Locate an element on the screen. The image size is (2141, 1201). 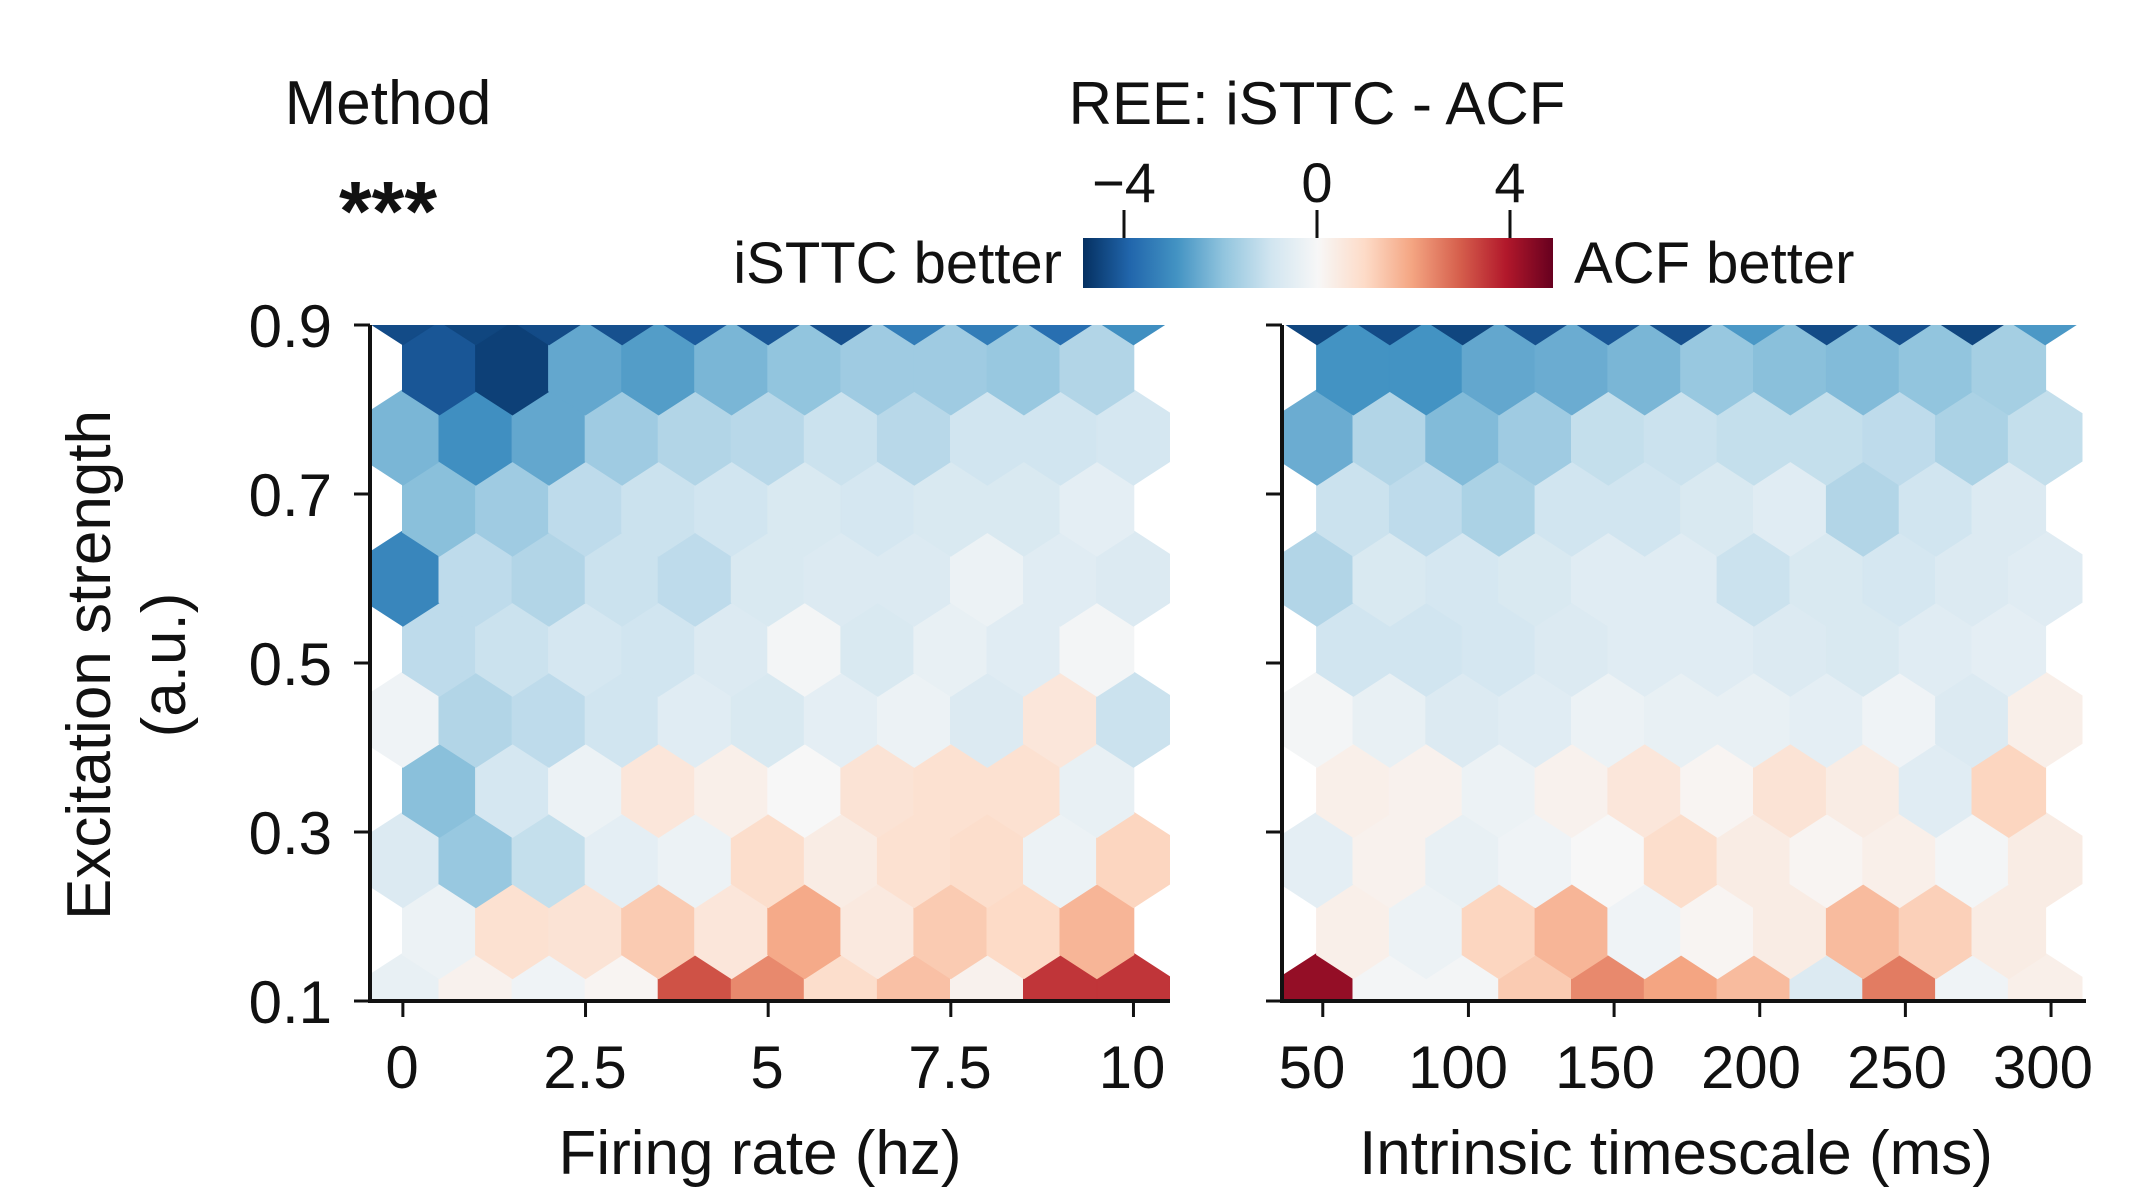
left-hexbin-r10-c8 is located at coordinates (987, 335).